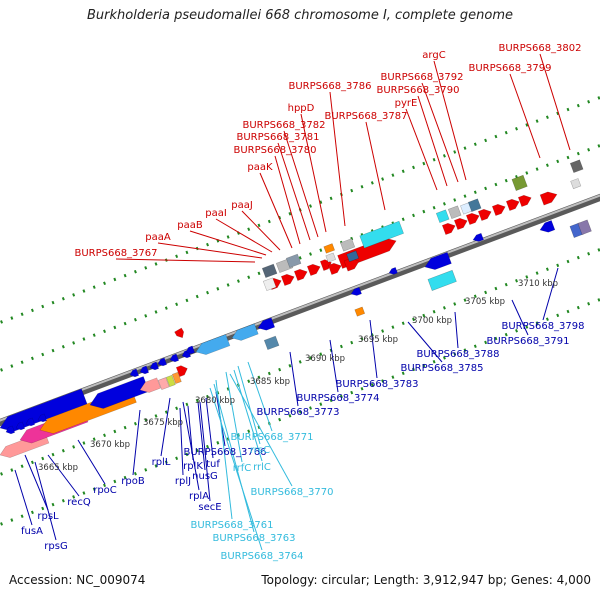  I want to click on gene-label-rpla: rplA, so click(199, 496).